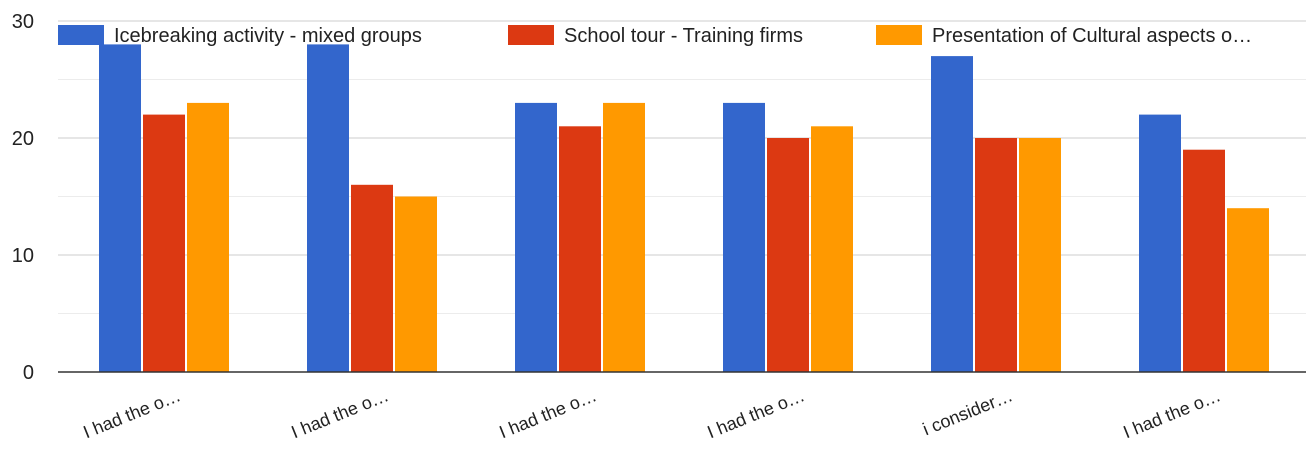 The height and width of the screenshot is (463, 1314). Describe the element at coordinates (23, 22) in the screenshot. I see `y-tick-label: 30` at that location.